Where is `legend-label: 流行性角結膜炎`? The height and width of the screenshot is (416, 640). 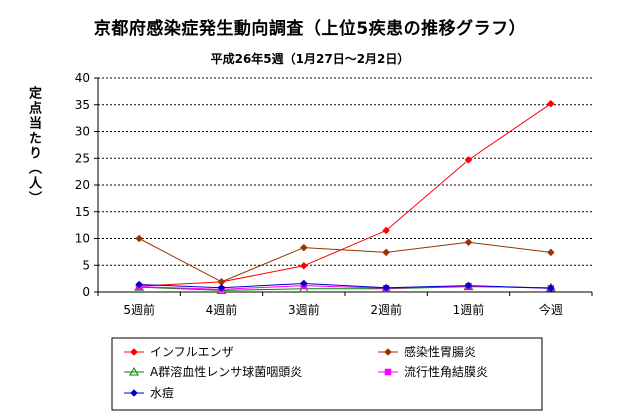
legend-label: 流行性角結膜炎 is located at coordinates (446, 372).